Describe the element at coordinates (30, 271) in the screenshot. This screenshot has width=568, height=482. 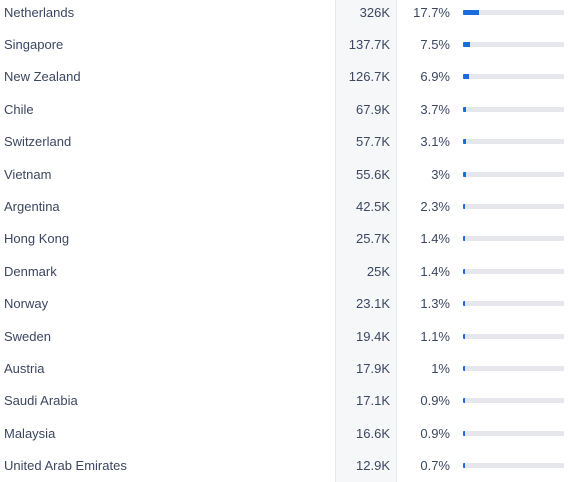
I see `country-name: Denmark` at that location.